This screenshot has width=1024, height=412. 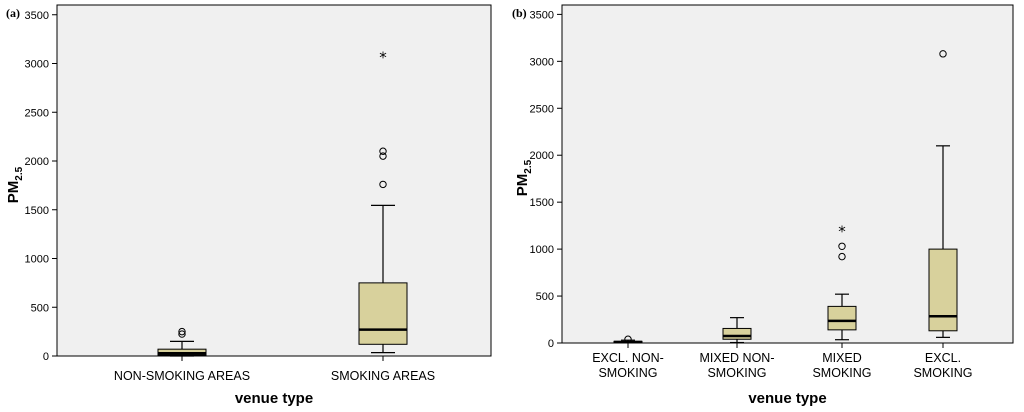 What do you see at coordinates (383, 216) in the screenshot?
I see `box-group: * SMOKING AREAS` at bounding box center [383, 216].